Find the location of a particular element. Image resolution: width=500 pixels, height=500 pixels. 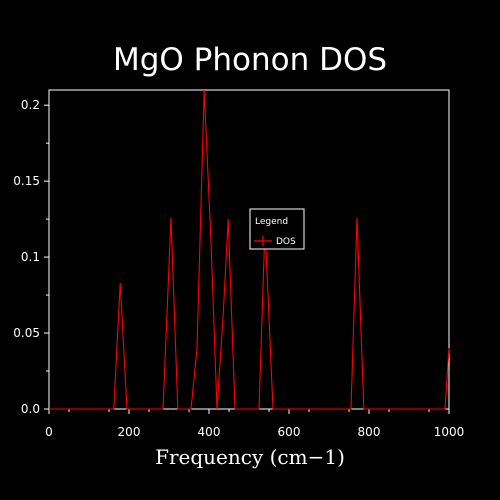

y-tick-label: 0.15 is located at coordinates (26, 181).